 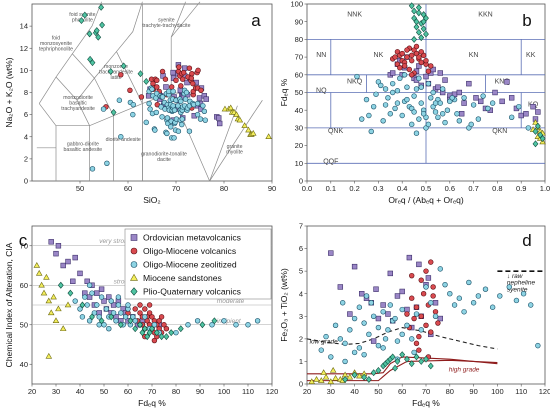 What do you see at coordinates (299, 145) in the screenshot?
I see `y-tick-label: 20` at bounding box center [299, 145].